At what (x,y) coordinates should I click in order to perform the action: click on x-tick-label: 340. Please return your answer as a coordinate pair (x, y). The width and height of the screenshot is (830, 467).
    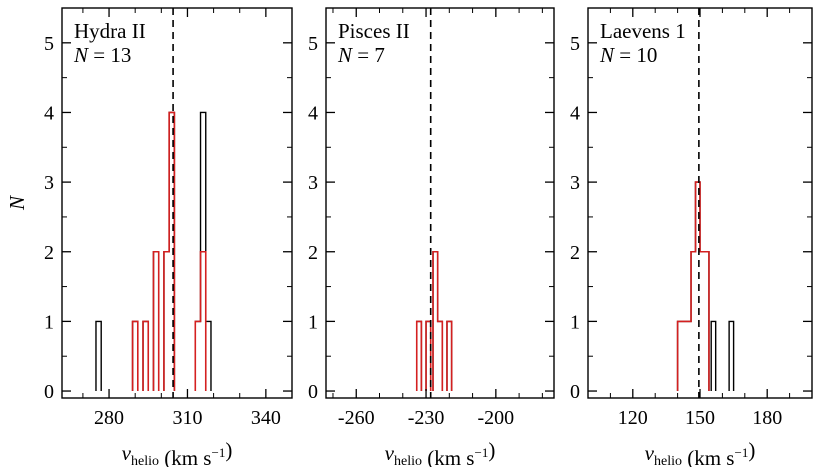
    Looking at the image, I should click on (266, 418).